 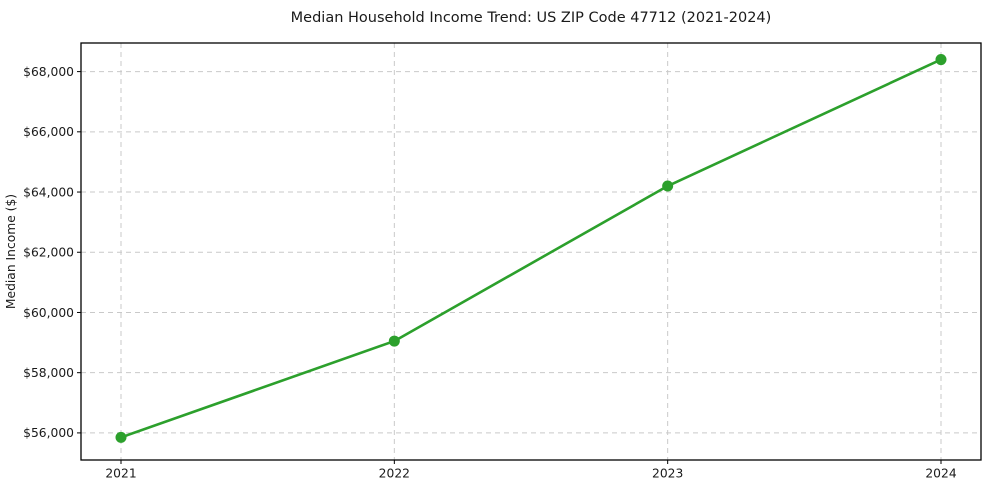 I want to click on y-axis-label: Median Income ($), so click(x=11, y=251).